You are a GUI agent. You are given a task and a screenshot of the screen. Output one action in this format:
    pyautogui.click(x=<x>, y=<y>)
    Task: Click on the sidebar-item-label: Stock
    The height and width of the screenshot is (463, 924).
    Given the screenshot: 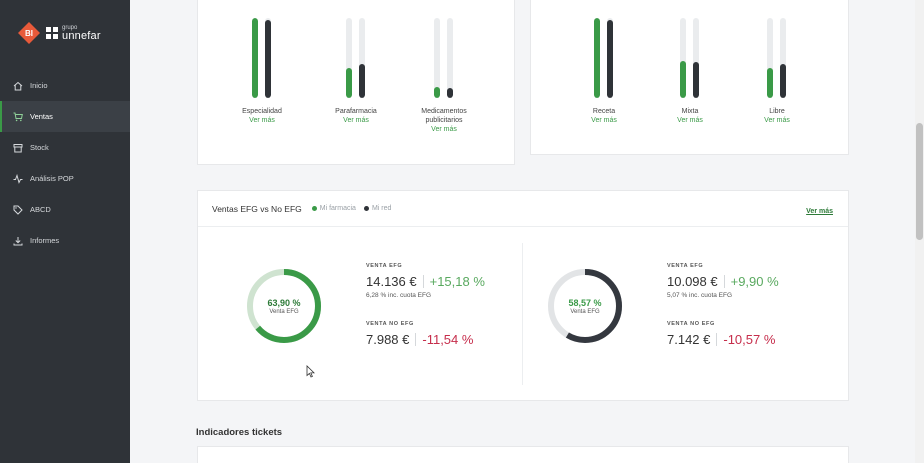 What is the action you would take?
    pyautogui.click(x=39, y=147)
    